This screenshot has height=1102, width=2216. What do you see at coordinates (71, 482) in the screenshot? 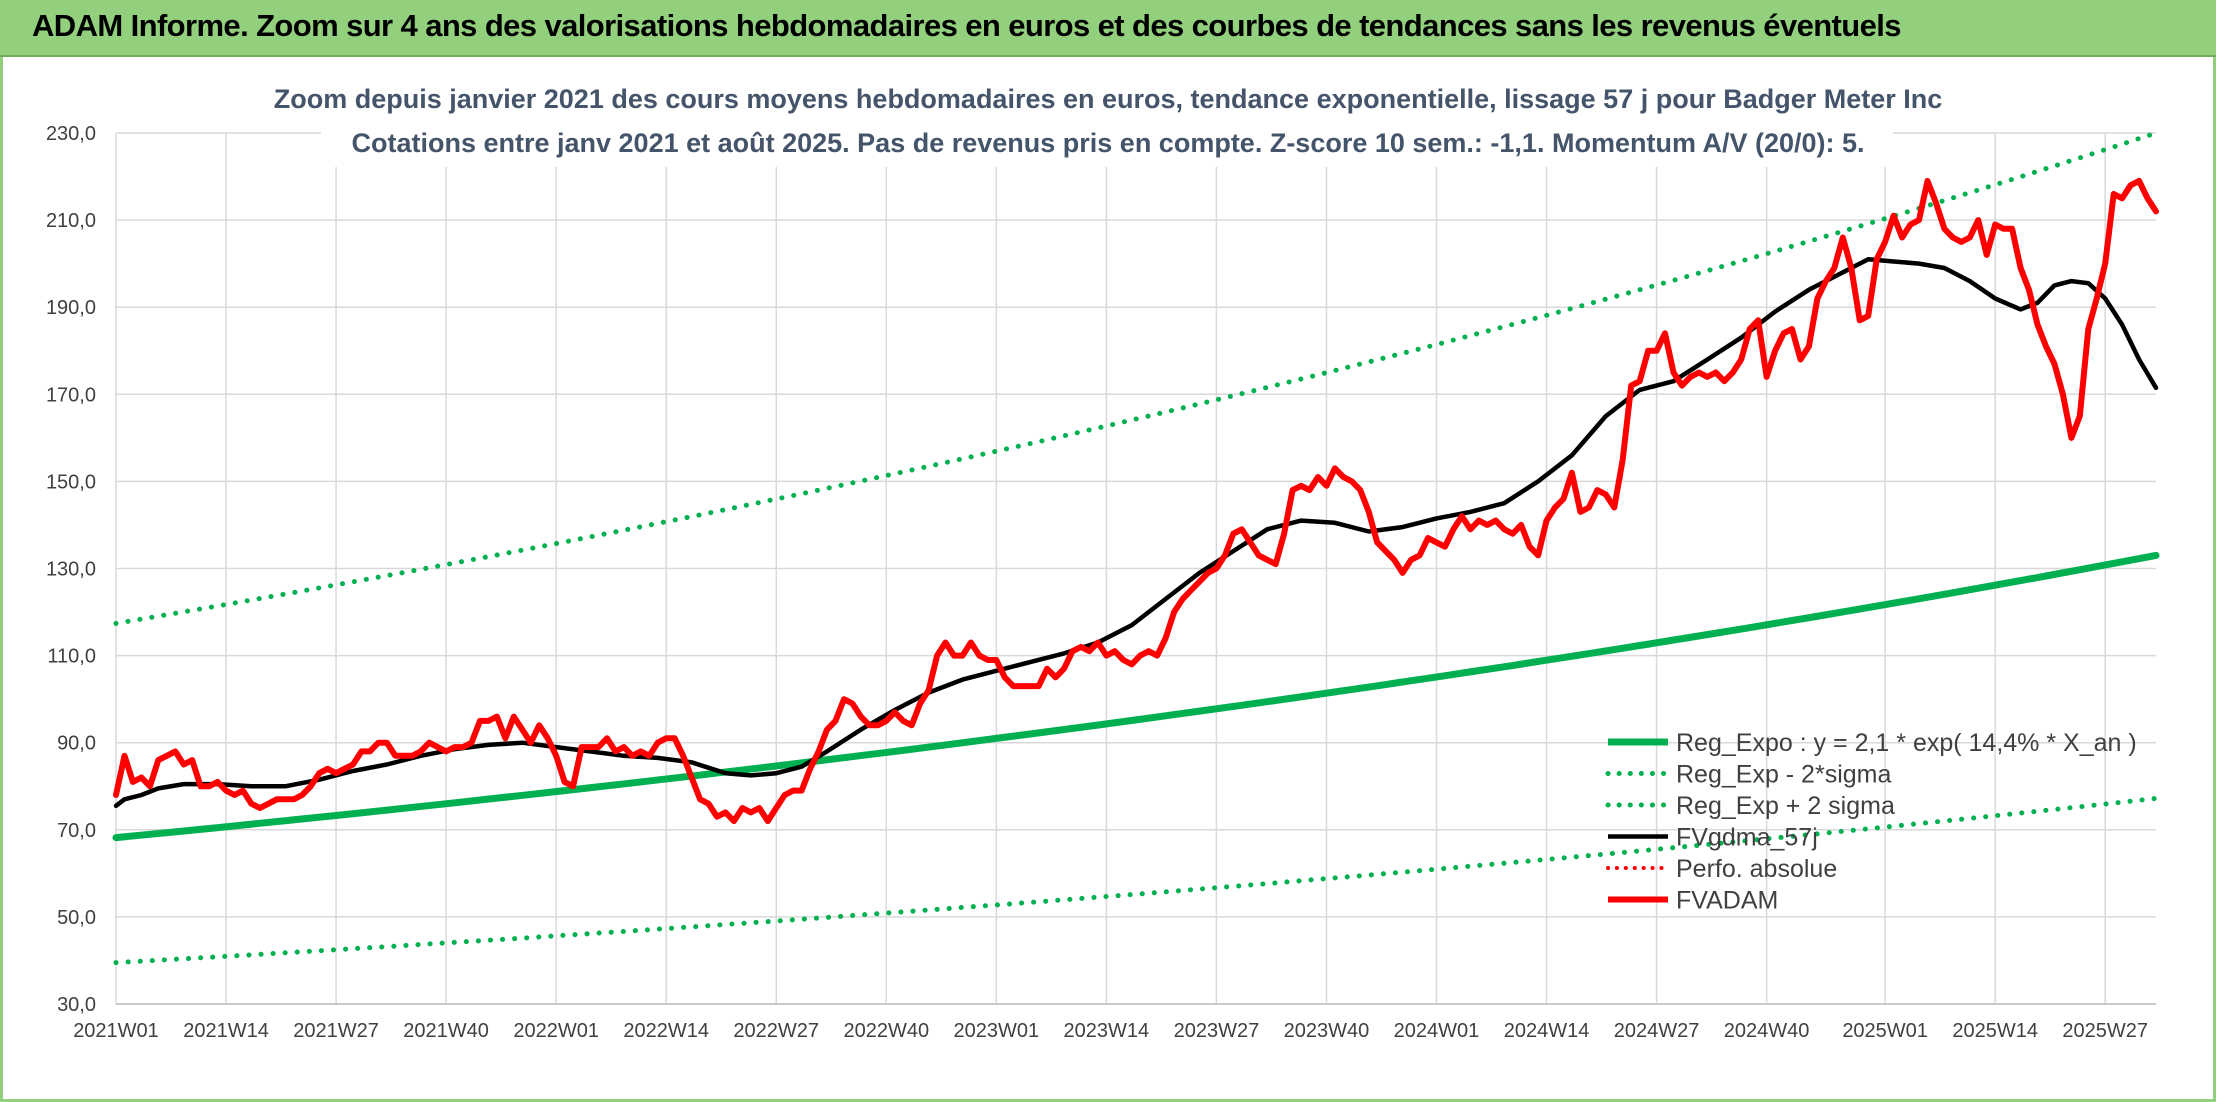
I see `y-tick-label: 150,0` at bounding box center [71, 482].